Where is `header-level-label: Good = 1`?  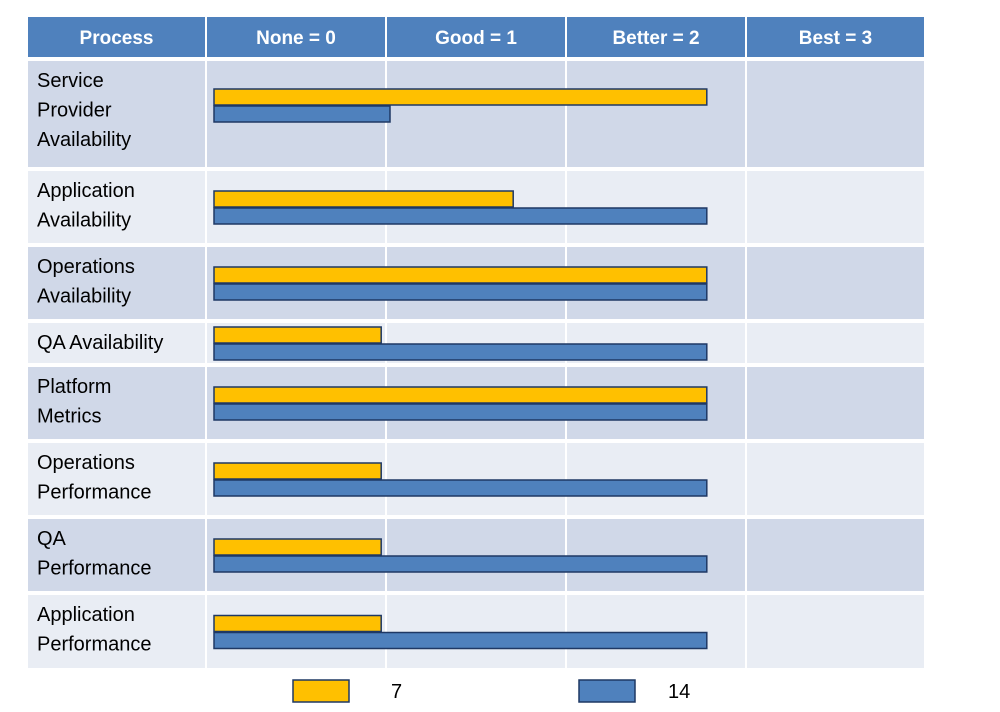 header-level-label: Good = 1 is located at coordinates (476, 38).